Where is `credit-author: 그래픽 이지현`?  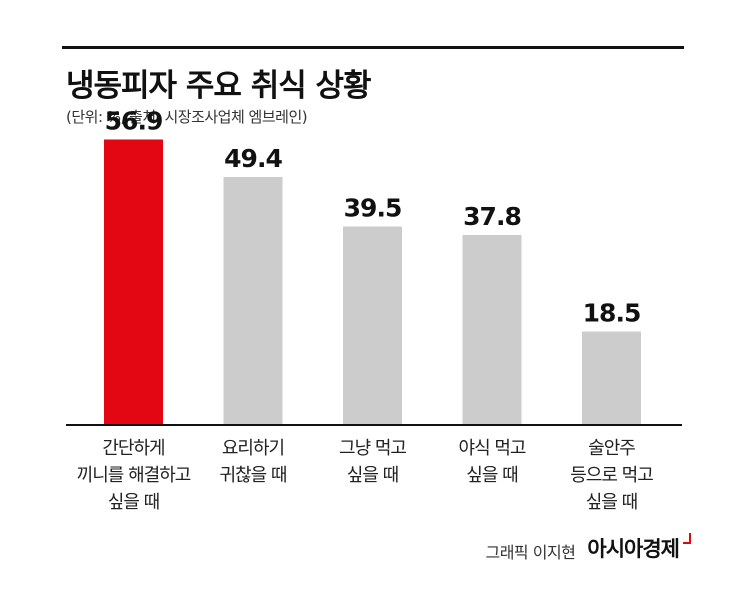
credit-author: 그래픽 이지현 is located at coordinates (530, 552).